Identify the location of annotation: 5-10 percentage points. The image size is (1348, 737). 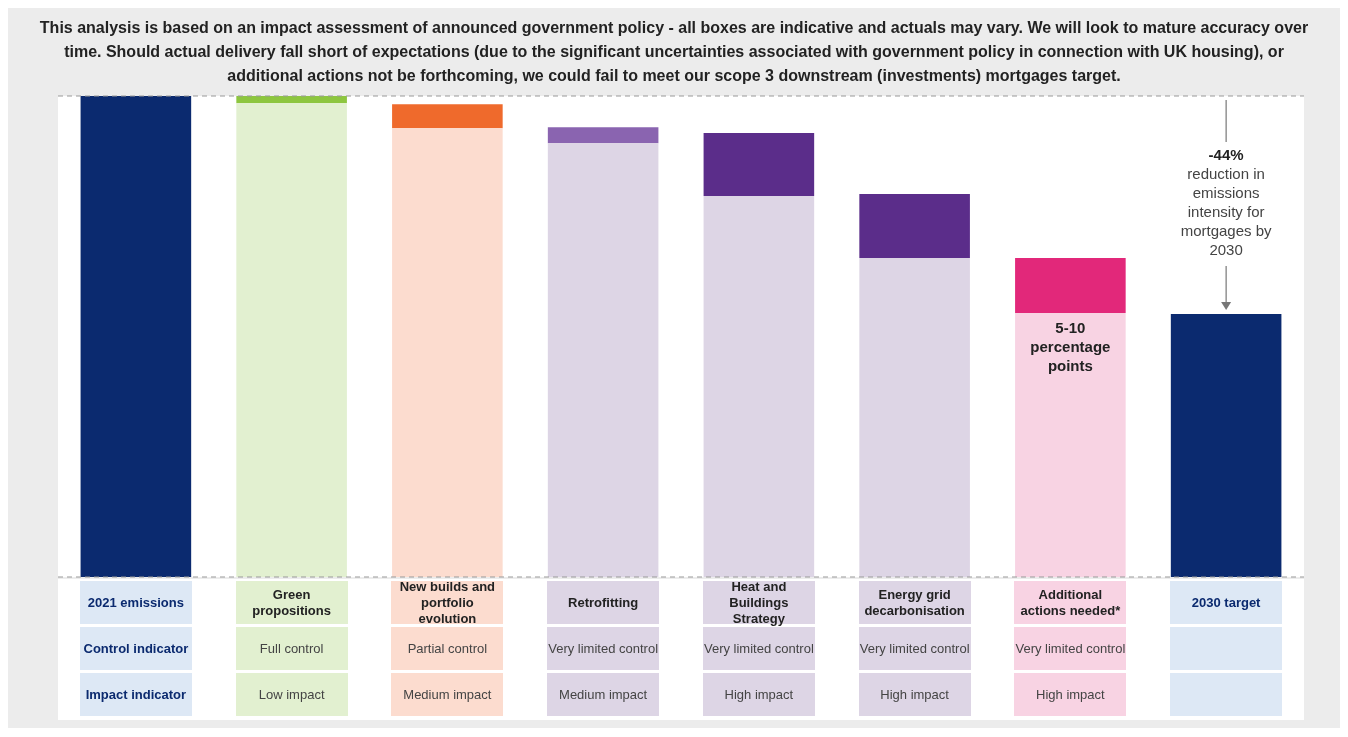
(1070, 346).